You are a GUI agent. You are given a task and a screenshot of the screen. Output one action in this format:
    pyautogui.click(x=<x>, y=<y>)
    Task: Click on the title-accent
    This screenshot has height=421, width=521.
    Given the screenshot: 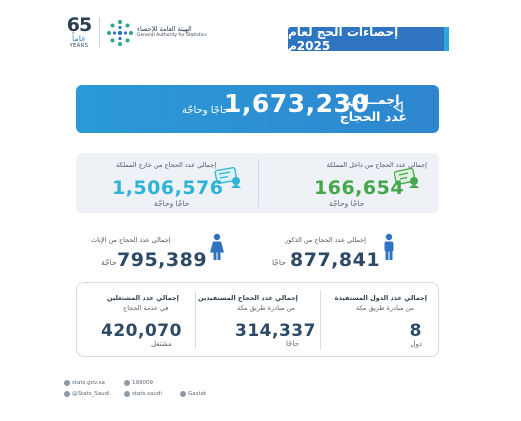 What is the action you would take?
    pyautogui.click(x=446, y=39)
    